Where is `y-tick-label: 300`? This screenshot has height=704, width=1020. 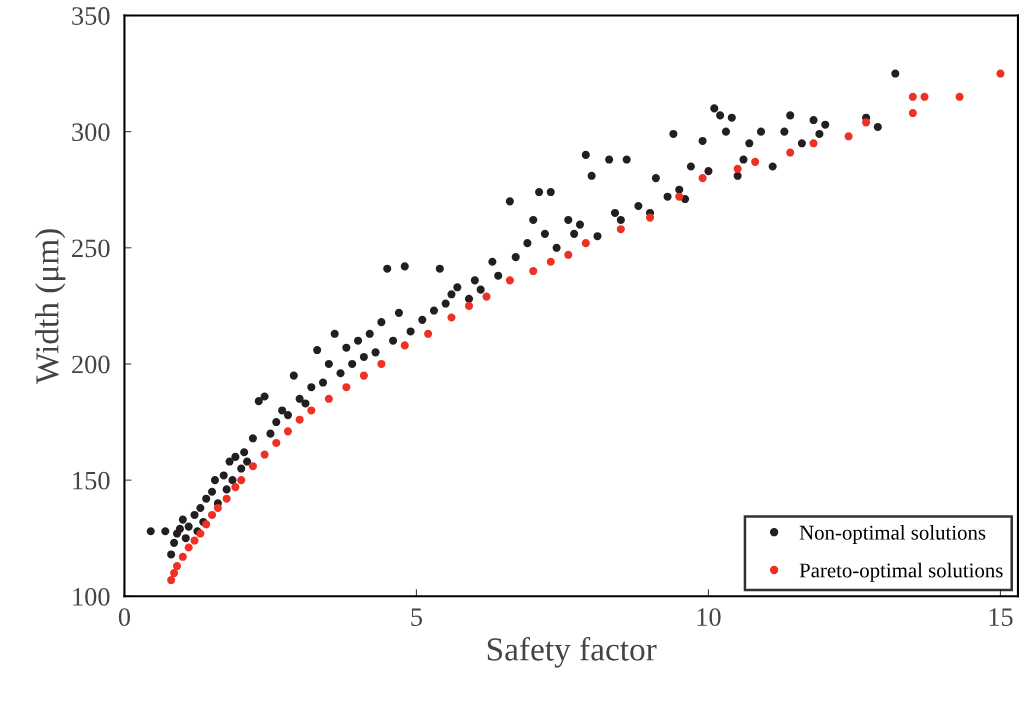 y-tick-label: 300 is located at coordinates (91, 132).